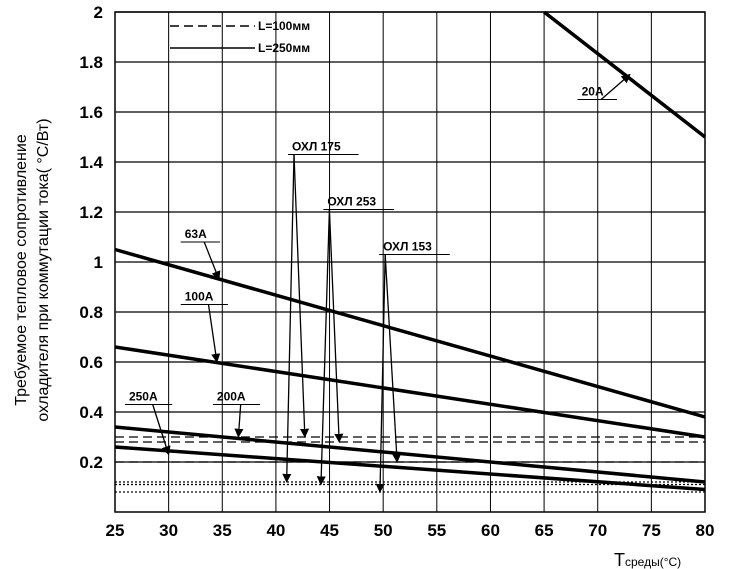 Image resolution: width=730 pixels, height=569 pixels. Describe the element at coordinates (651, 530) in the screenshot. I see `x-tick-label: 75` at that location.